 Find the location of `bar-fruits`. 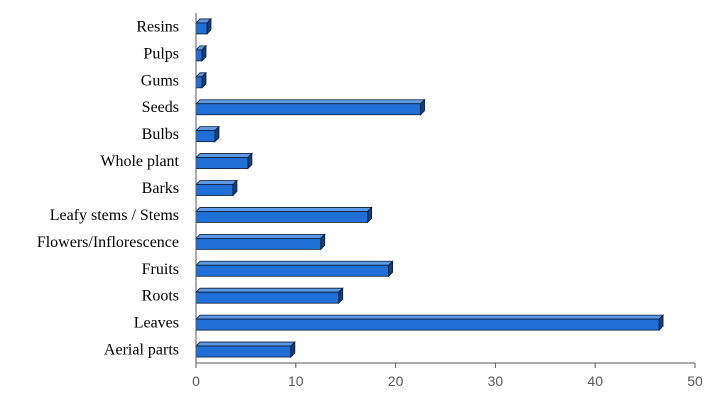

bar-fruits is located at coordinates (294, 269).